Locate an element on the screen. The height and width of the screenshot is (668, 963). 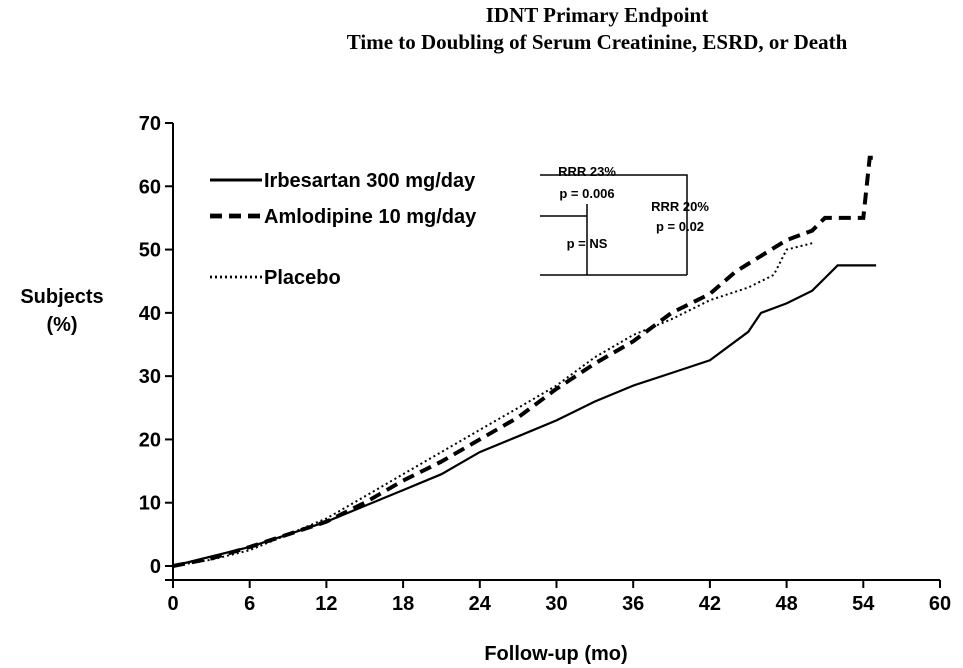
annotation: RRR 20% is located at coordinates (680, 206).